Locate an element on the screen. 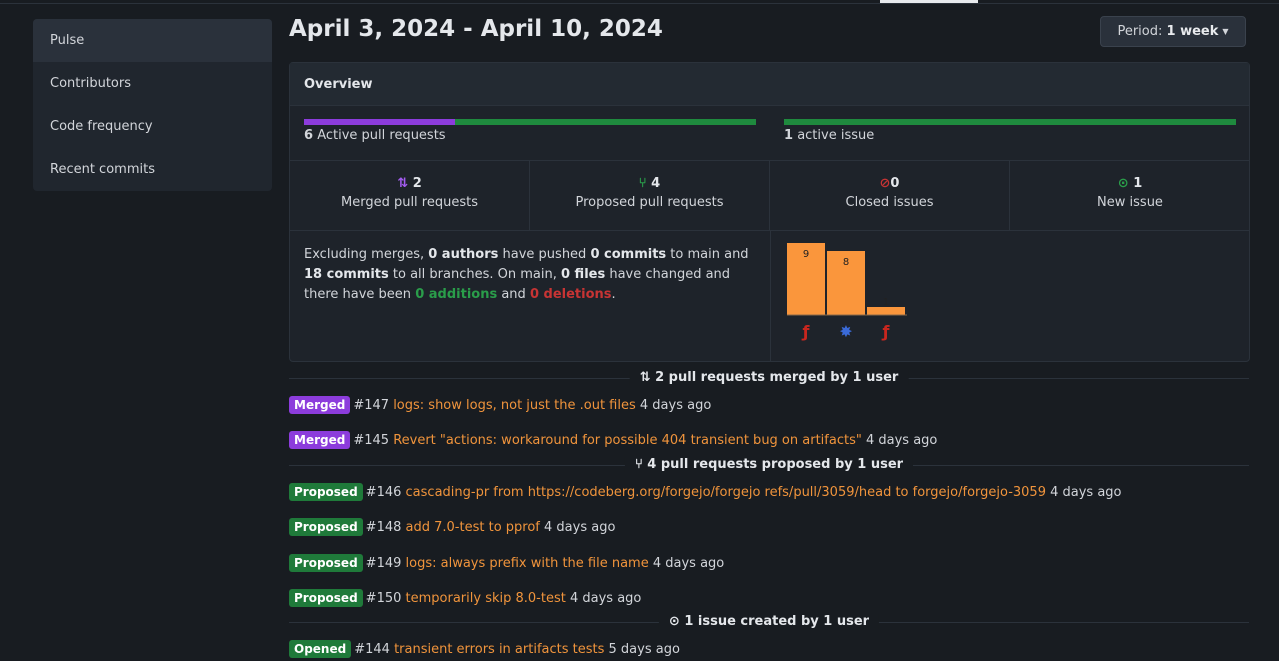 The width and height of the screenshot is (1279, 661). bar-label: 9 is located at coordinates (806, 254).